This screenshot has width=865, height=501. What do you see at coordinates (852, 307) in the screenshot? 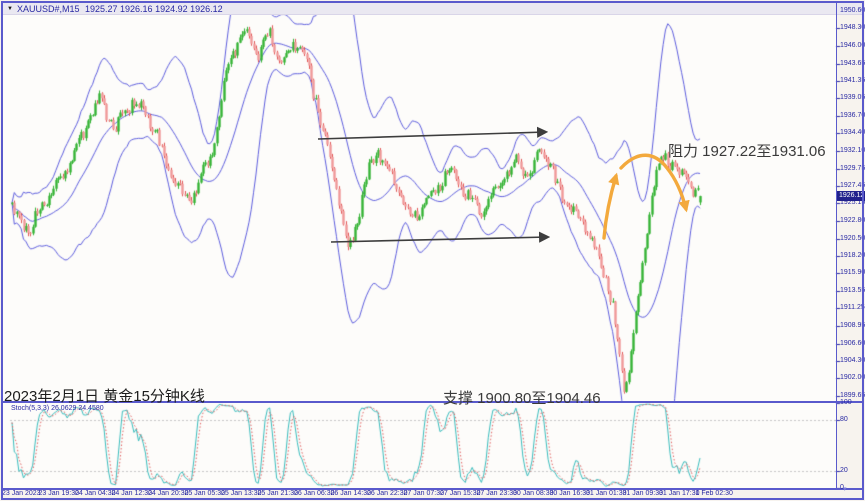
I see `price-tick-label: 1911.25` at bounding box center [852, 307].